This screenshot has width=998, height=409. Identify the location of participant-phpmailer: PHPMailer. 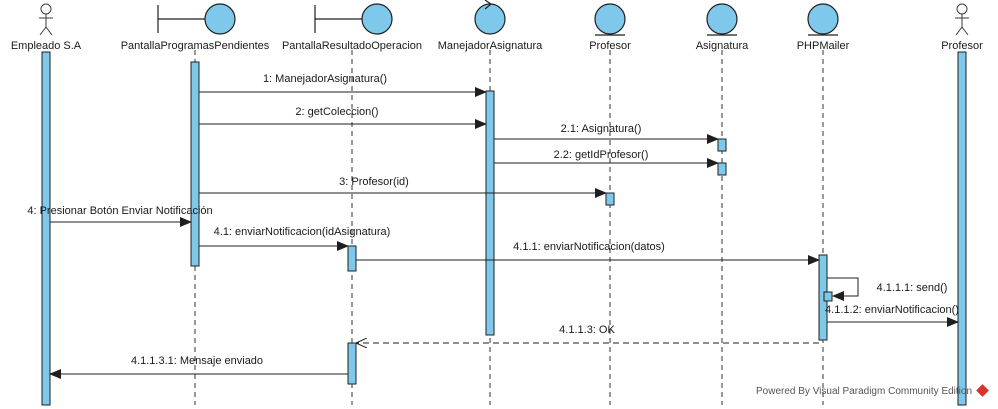
(823, 27).